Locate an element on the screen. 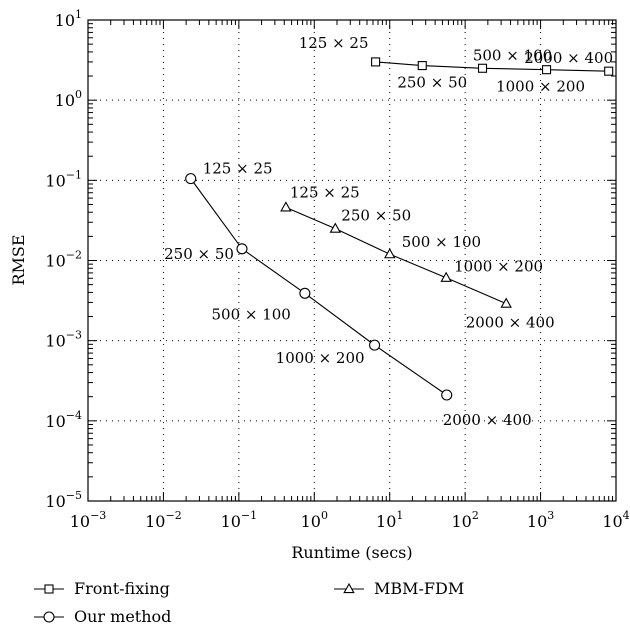 This screenshot has width=630, height=636. point-label-our-method: 250 × 50 is located at coordinates (199, 254).